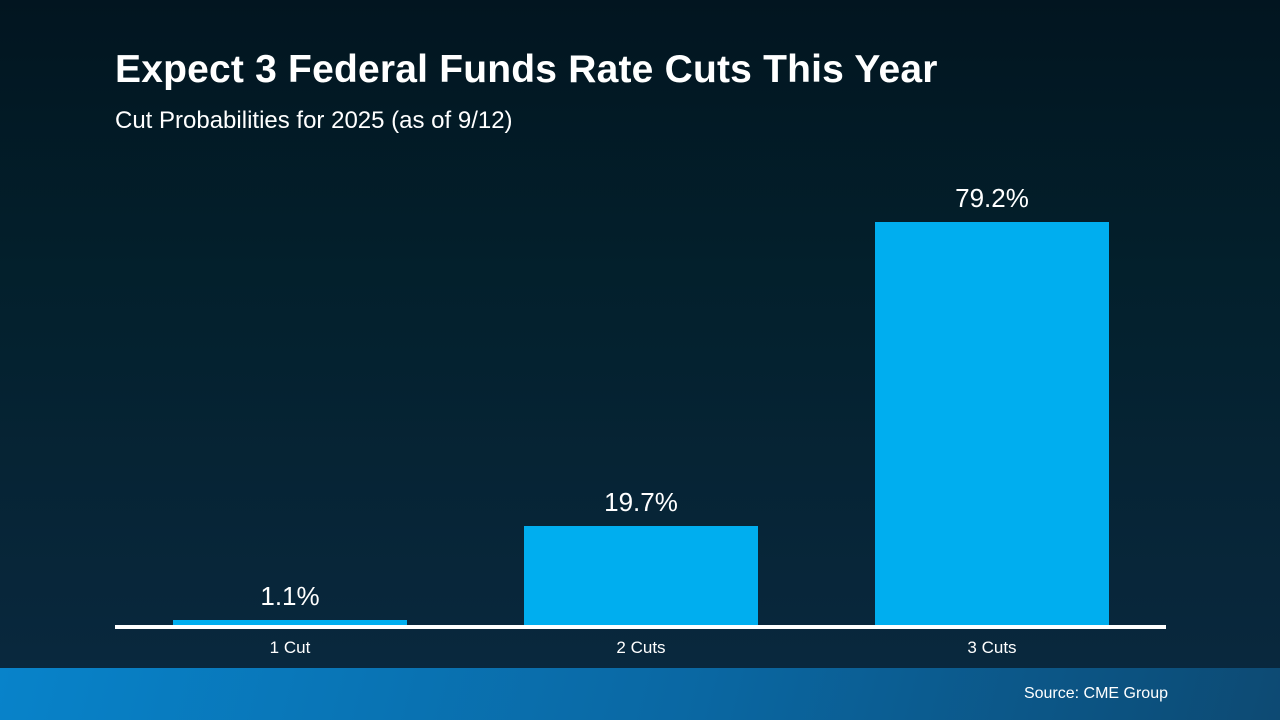 Image resolution: width=1280 pixels, height=720 pixels. What do you see at coordinates (641, 501) in the screenshot?
I see `bar-value-label: 19.7%` at bounding box center [641, 501].